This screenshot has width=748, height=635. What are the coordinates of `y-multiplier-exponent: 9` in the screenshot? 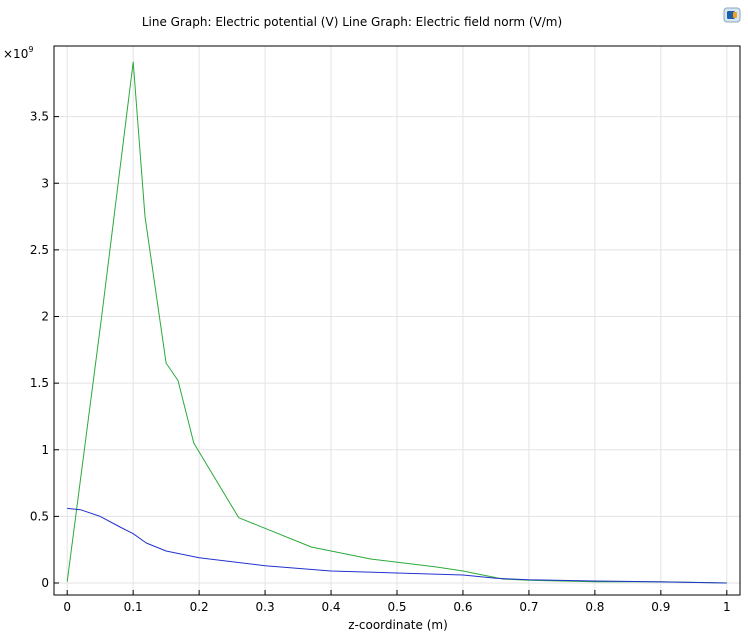 It's located at (30, 49).